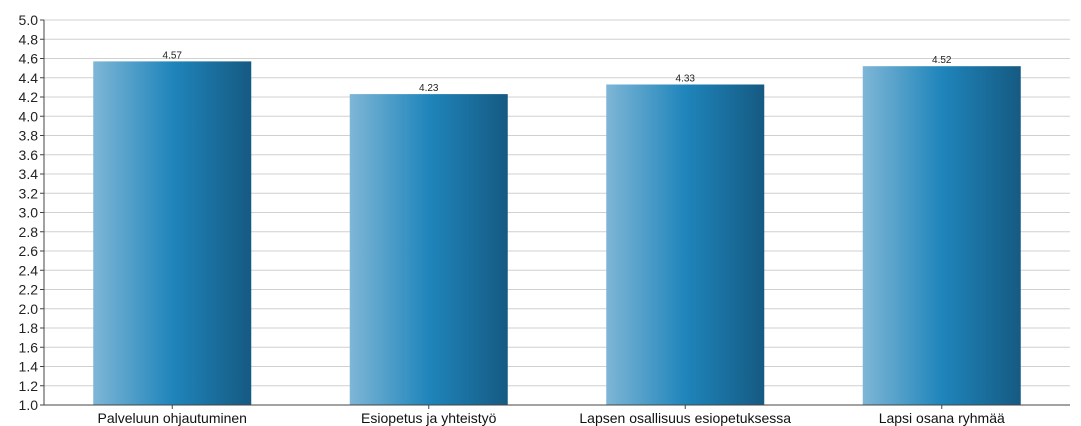 This screenshot has height=426, width=1081. What do you see at coordinates (172, 418) in the screenshot?
I see `x-category-label: Palveluun ohjautuminen` at bounding box center [172, 418].